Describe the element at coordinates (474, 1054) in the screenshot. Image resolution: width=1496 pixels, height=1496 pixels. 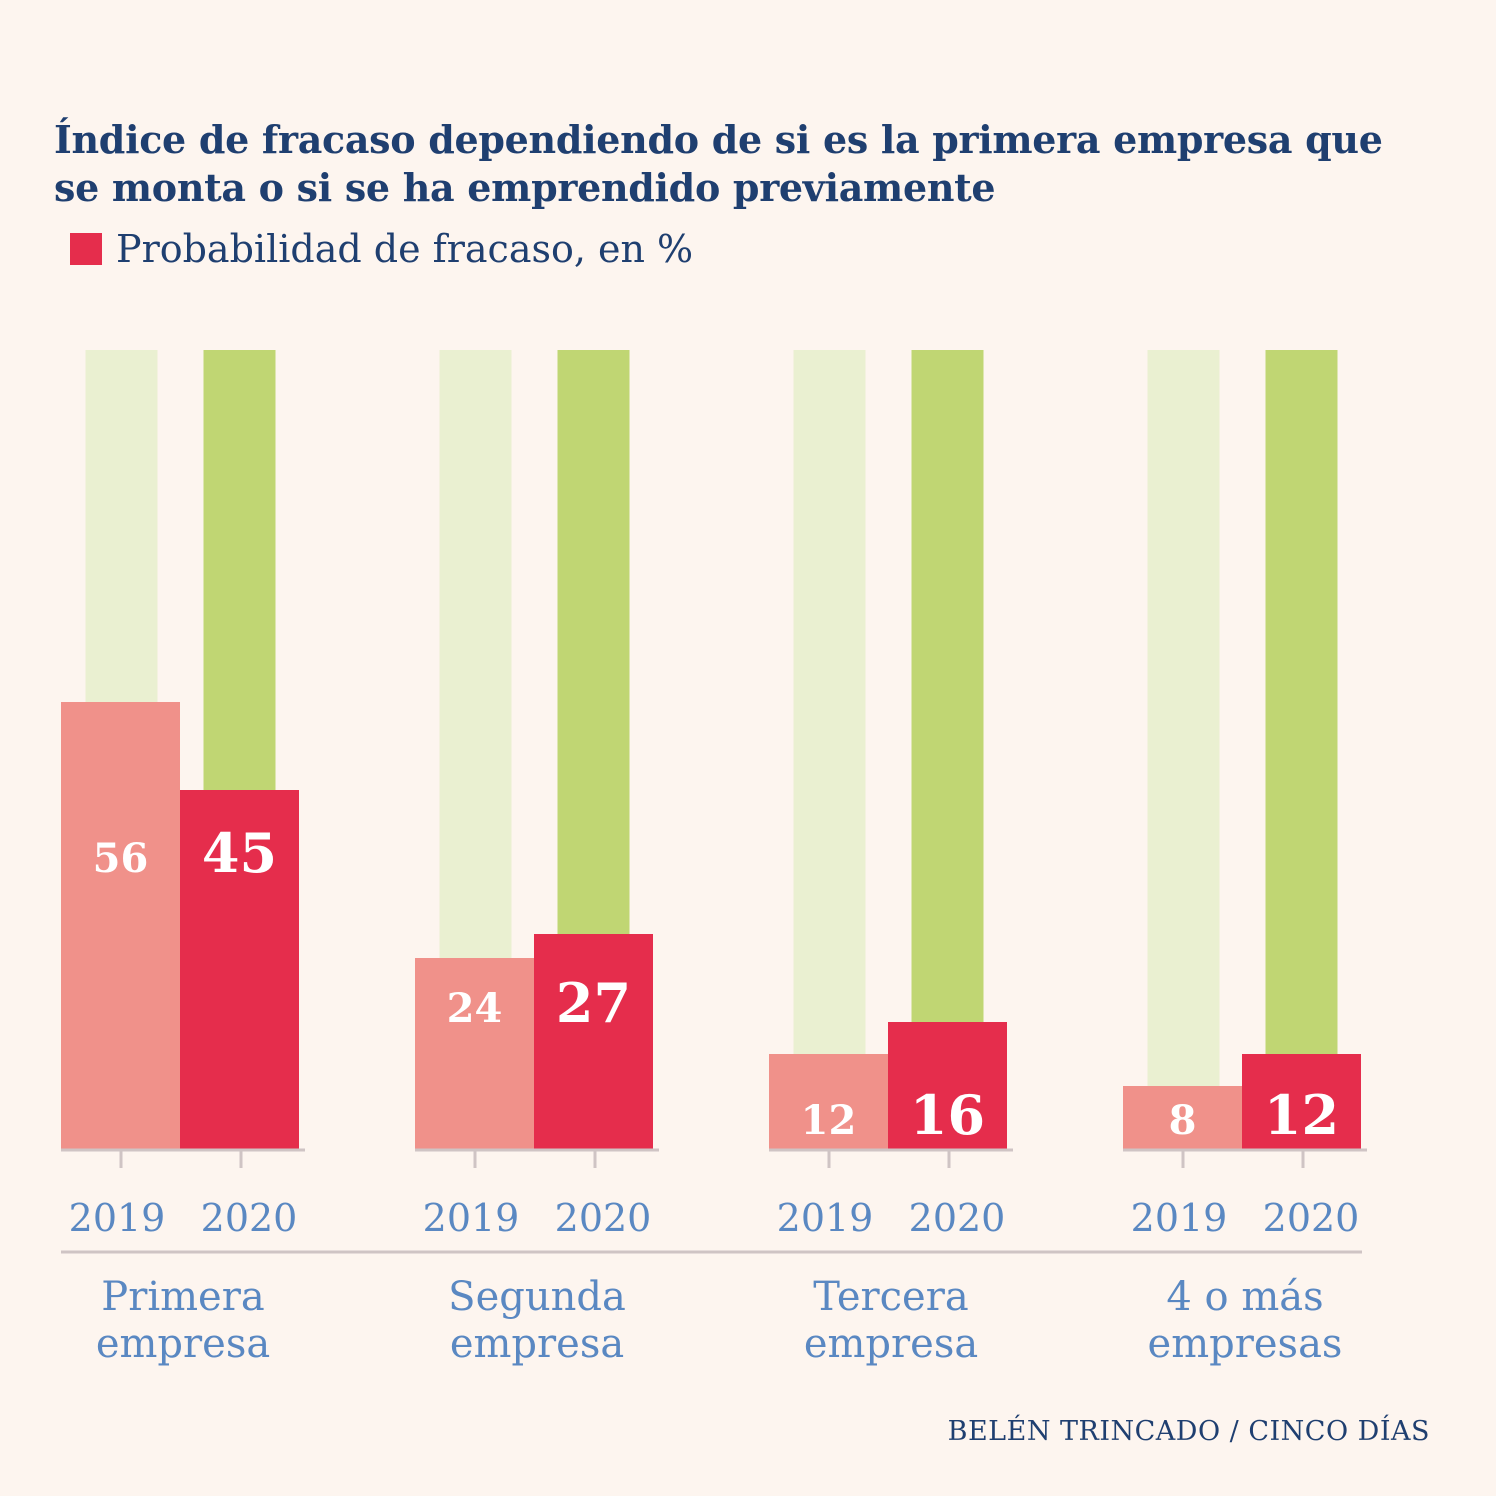
I see `group-2-bar-2019` at that location.